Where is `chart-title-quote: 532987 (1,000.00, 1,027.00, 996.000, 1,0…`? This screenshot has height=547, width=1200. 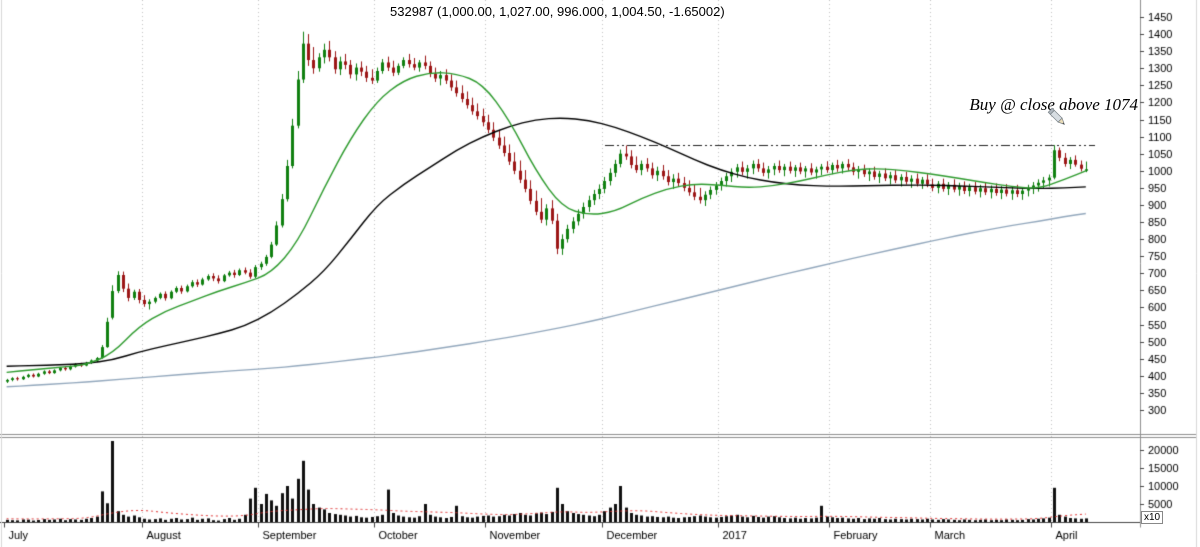 chart-title-quote: 532987 (1,000.00, 1,027.00, 996.000, 1,0… is located at coordinates (557, 11).